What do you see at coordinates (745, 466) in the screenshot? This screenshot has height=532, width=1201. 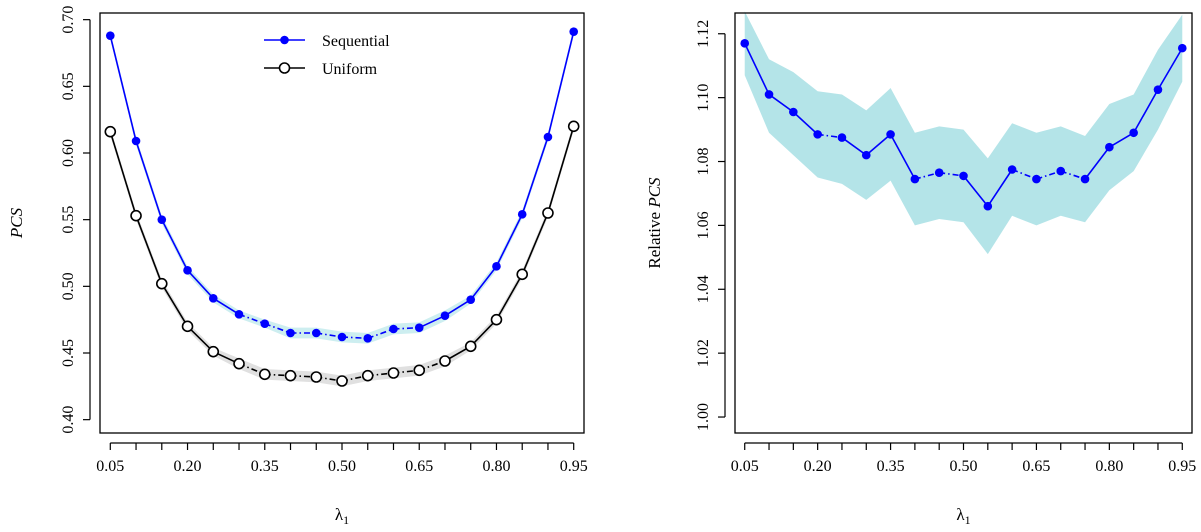 I see `x-tick-label: 0.05` at bounding box center [745, 466].